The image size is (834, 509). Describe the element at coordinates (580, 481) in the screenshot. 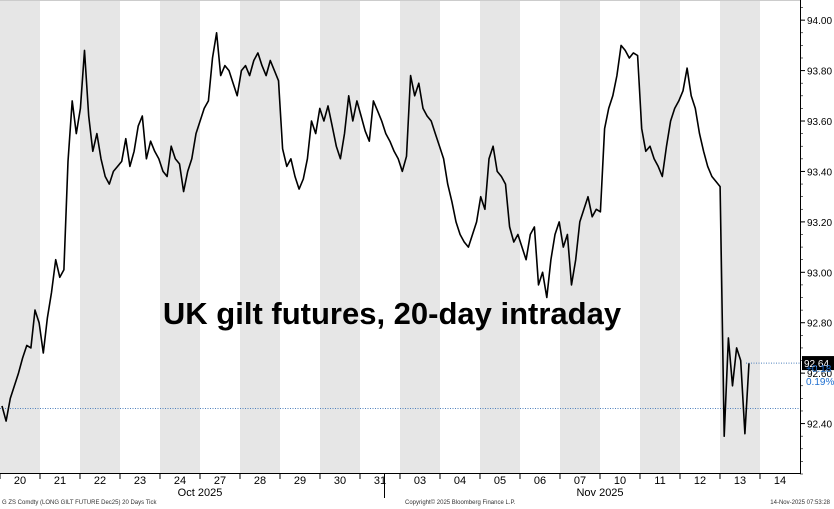

I see `x-tick-label: 07` at that location.